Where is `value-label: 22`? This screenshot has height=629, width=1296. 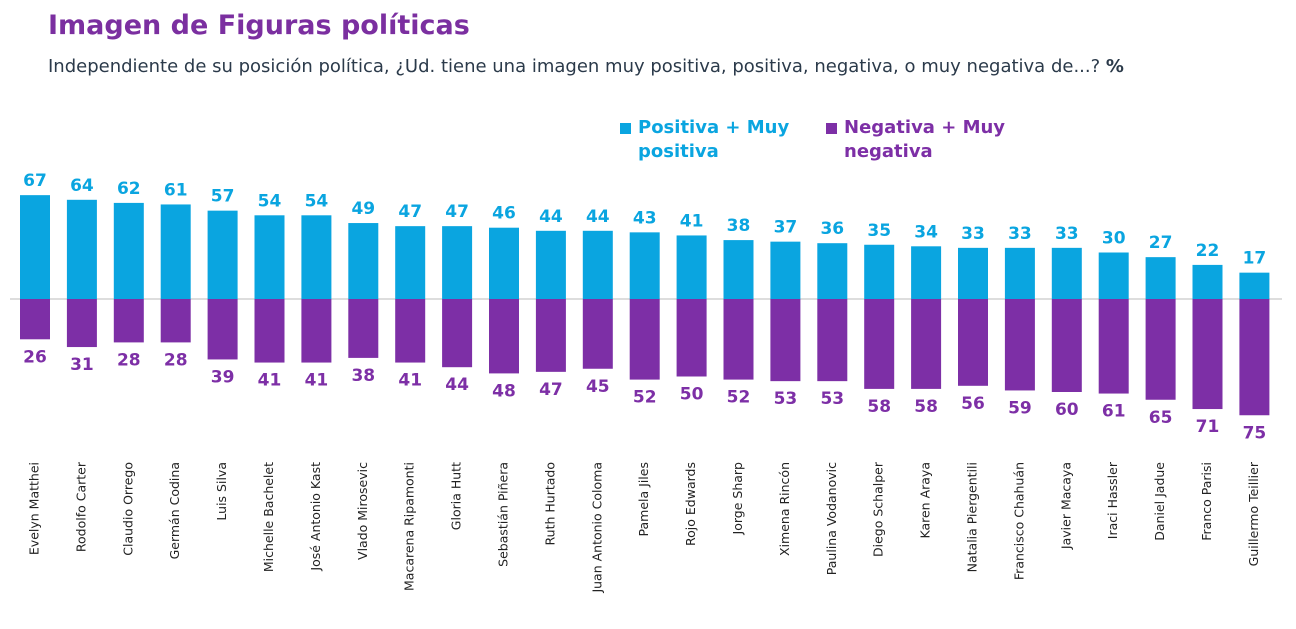 value-label: 22 is located at coordinates (1208, 251).